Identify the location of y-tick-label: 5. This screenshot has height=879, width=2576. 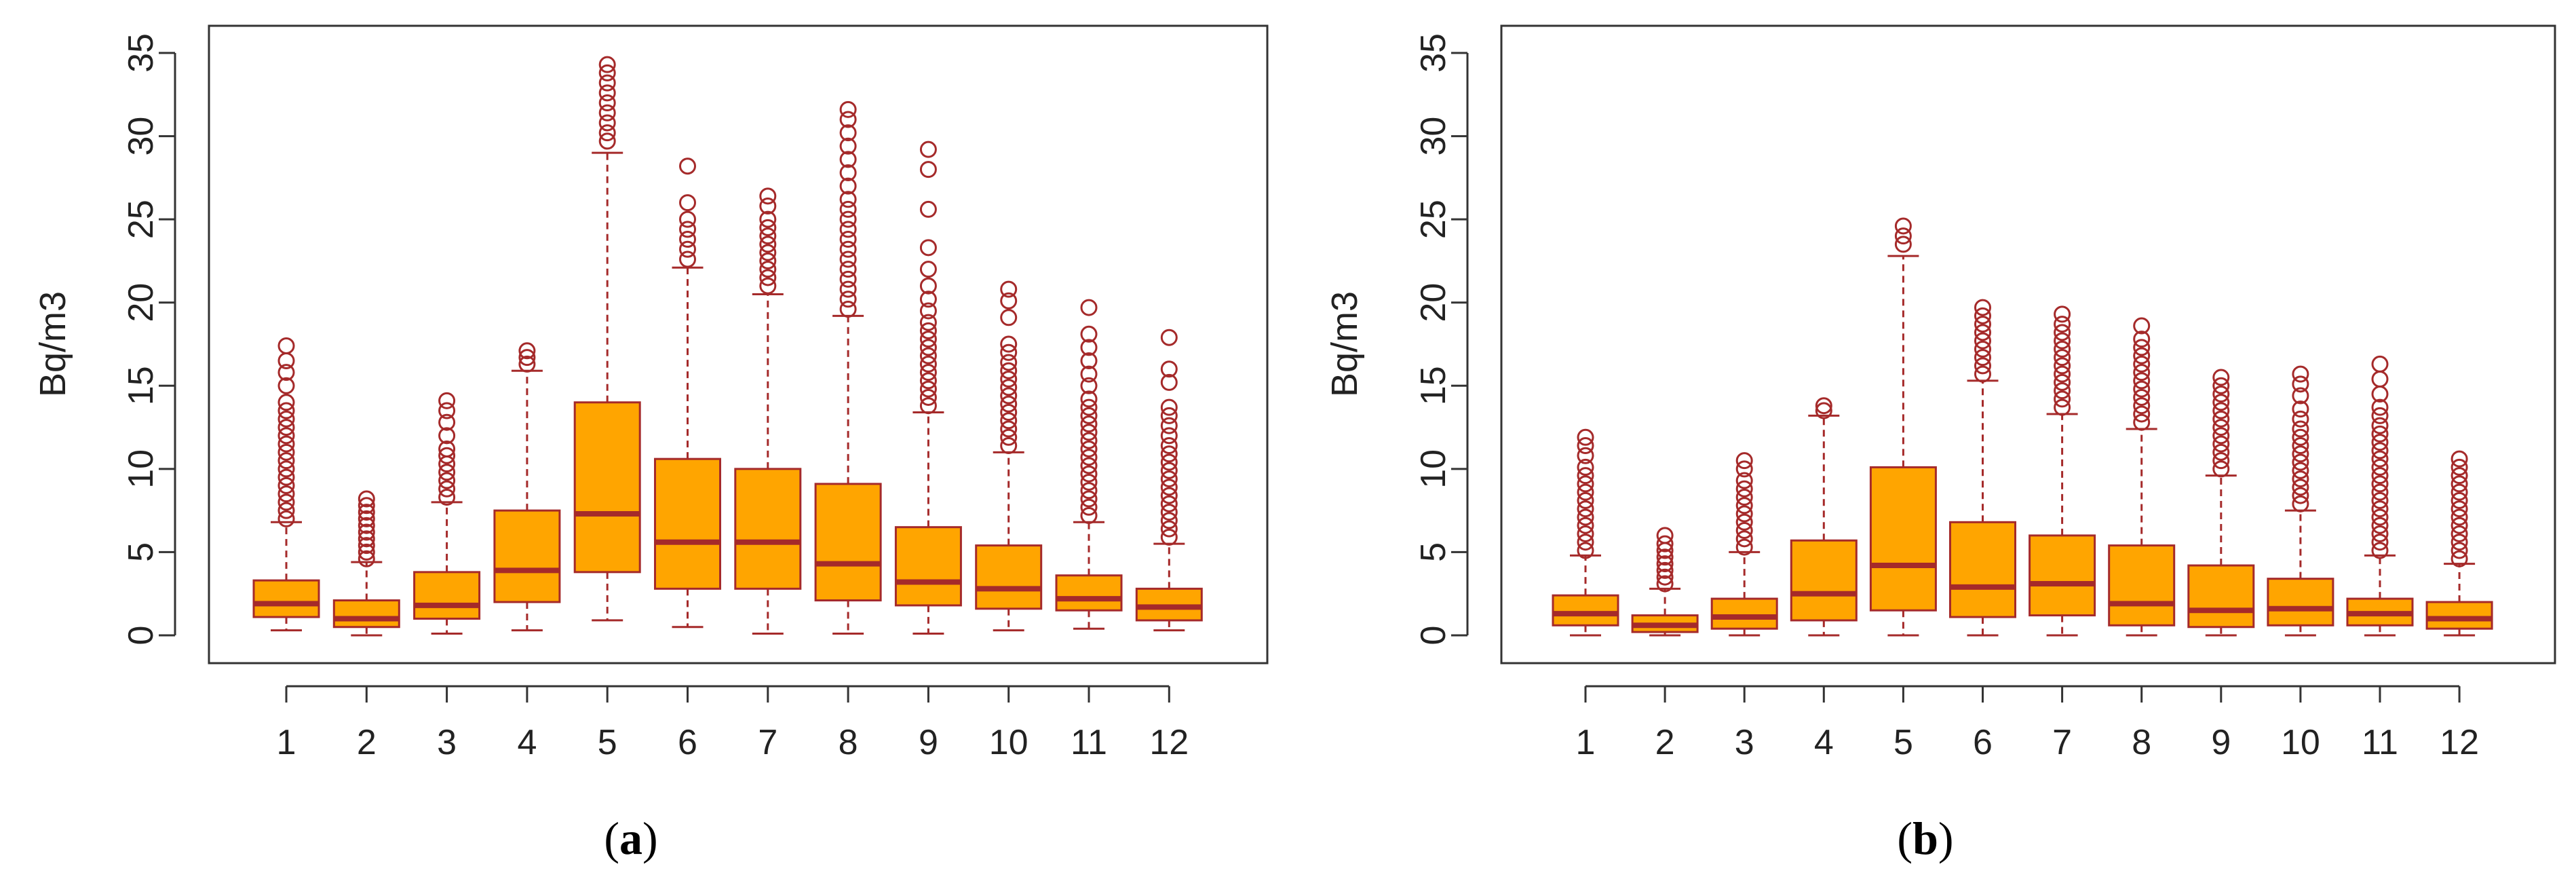
(1433, 552).